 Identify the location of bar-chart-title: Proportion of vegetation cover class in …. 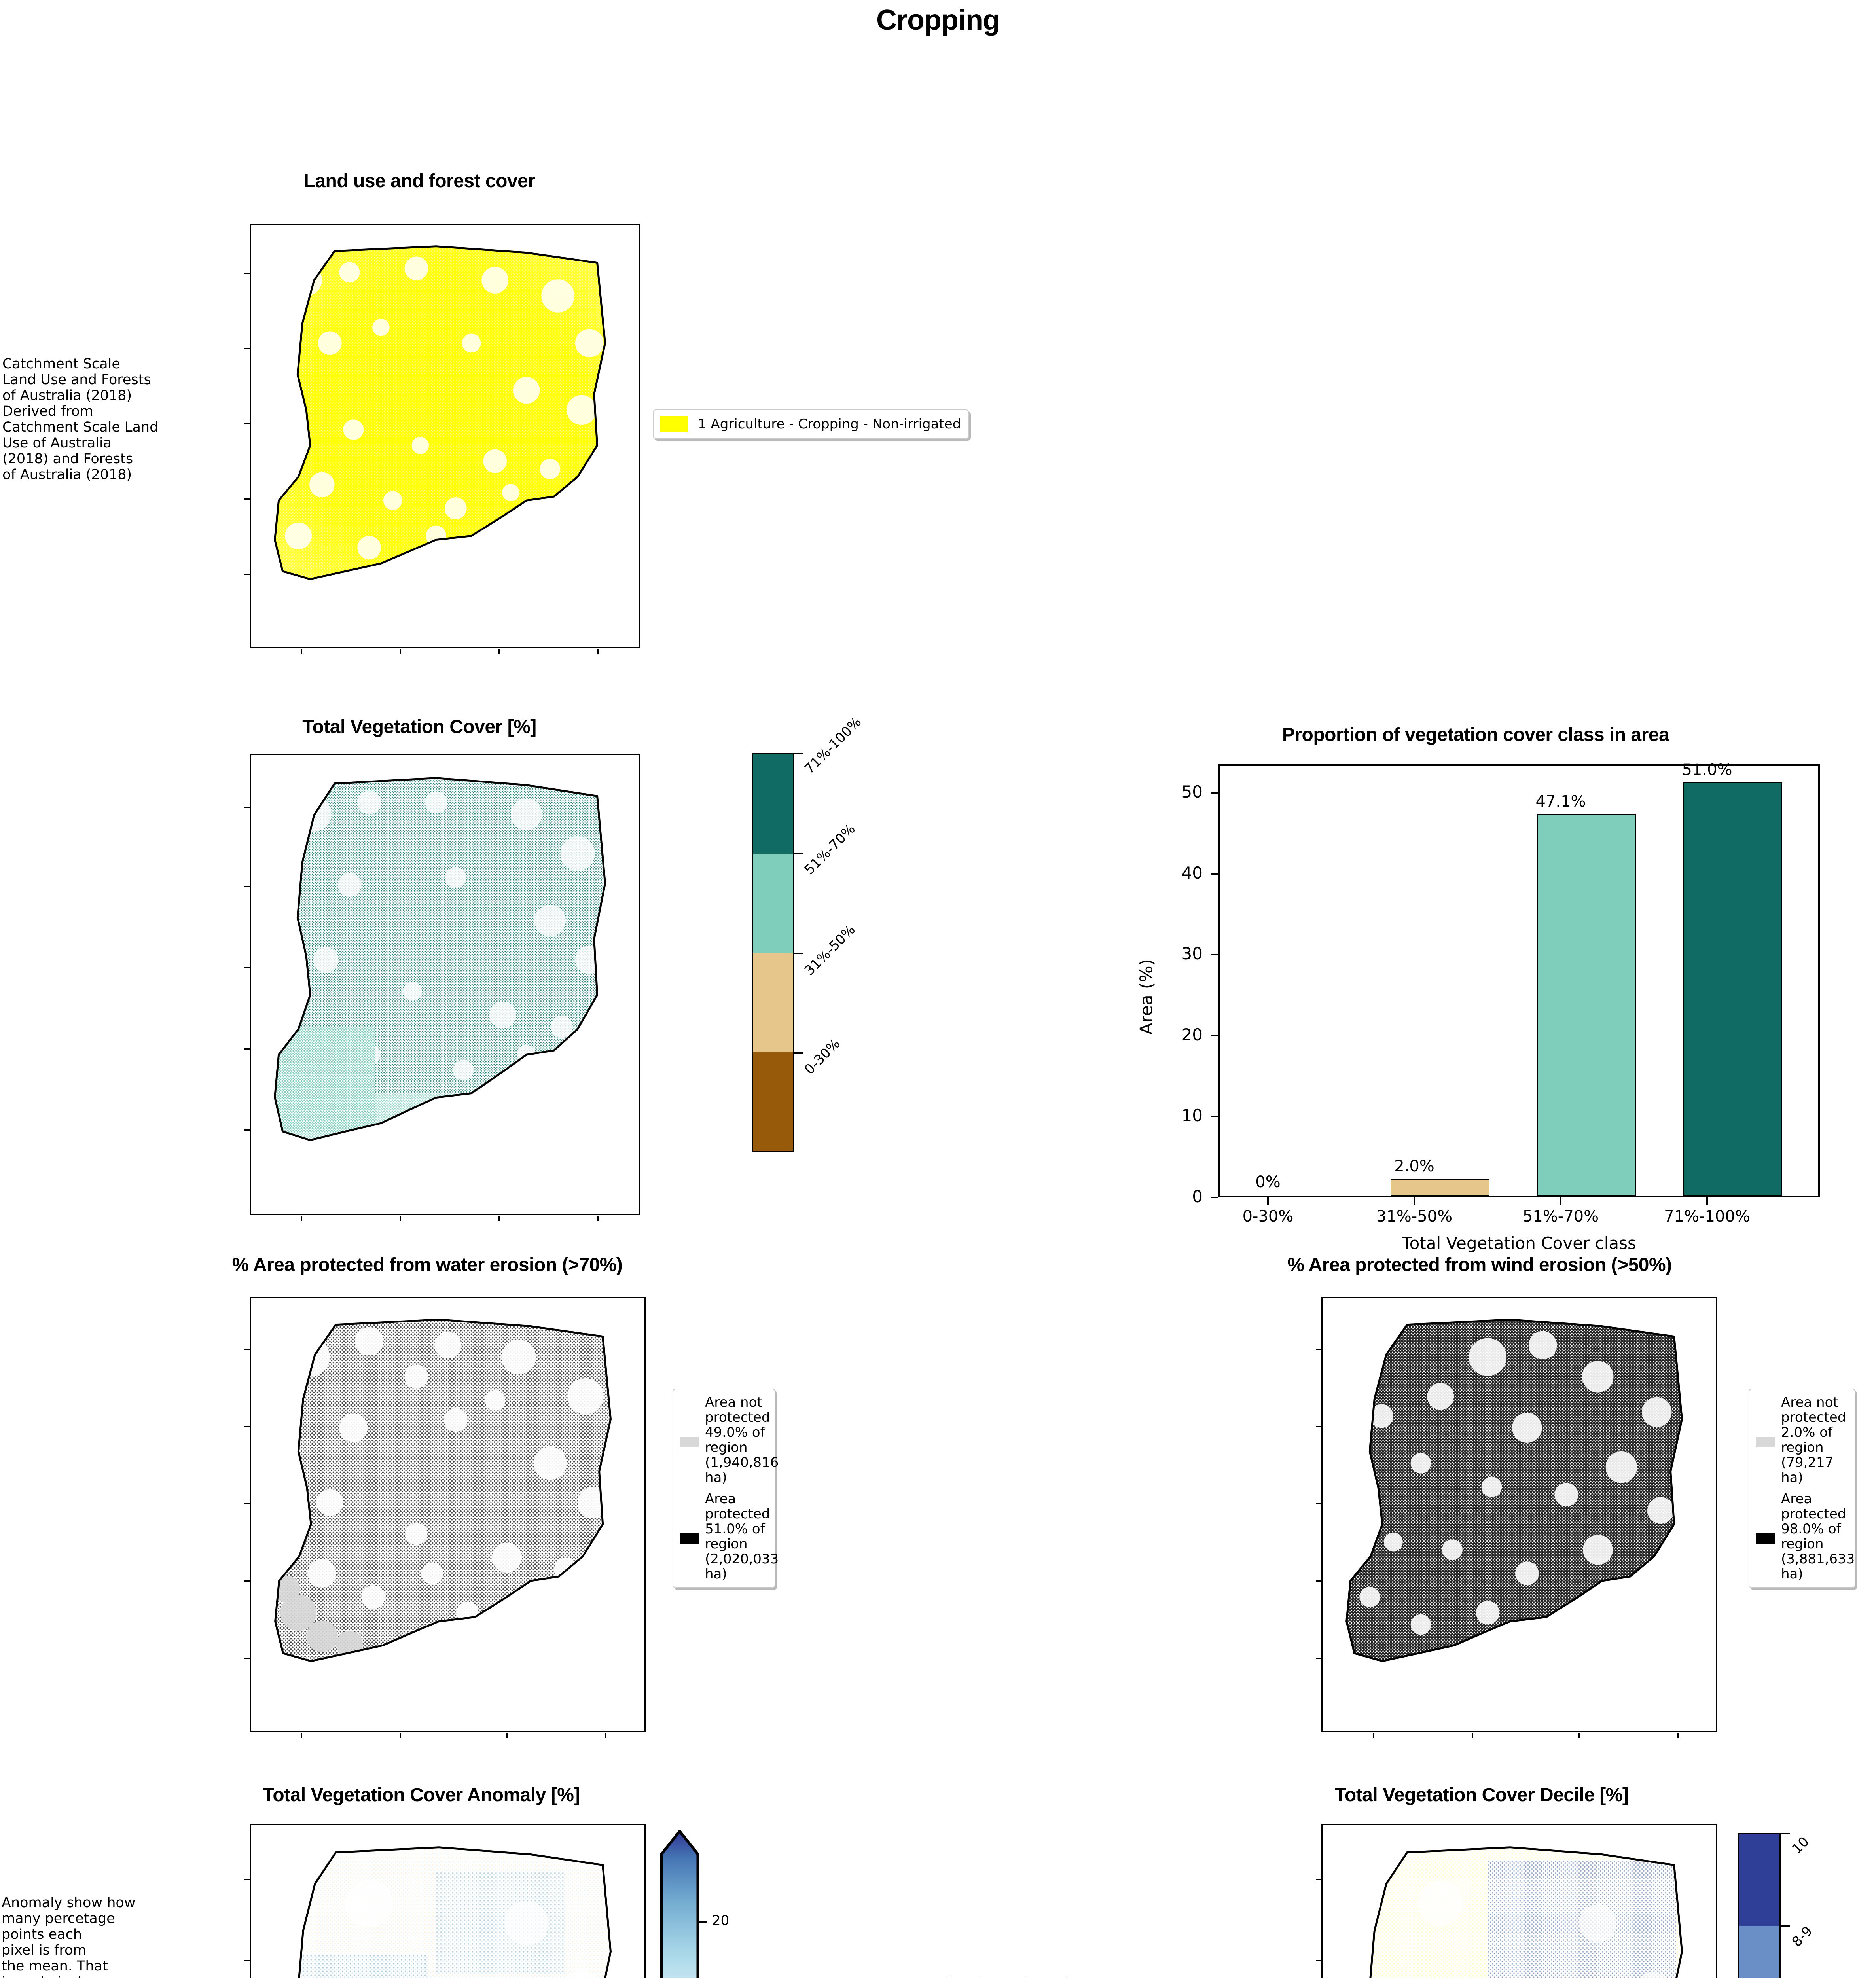
(1475, 734).